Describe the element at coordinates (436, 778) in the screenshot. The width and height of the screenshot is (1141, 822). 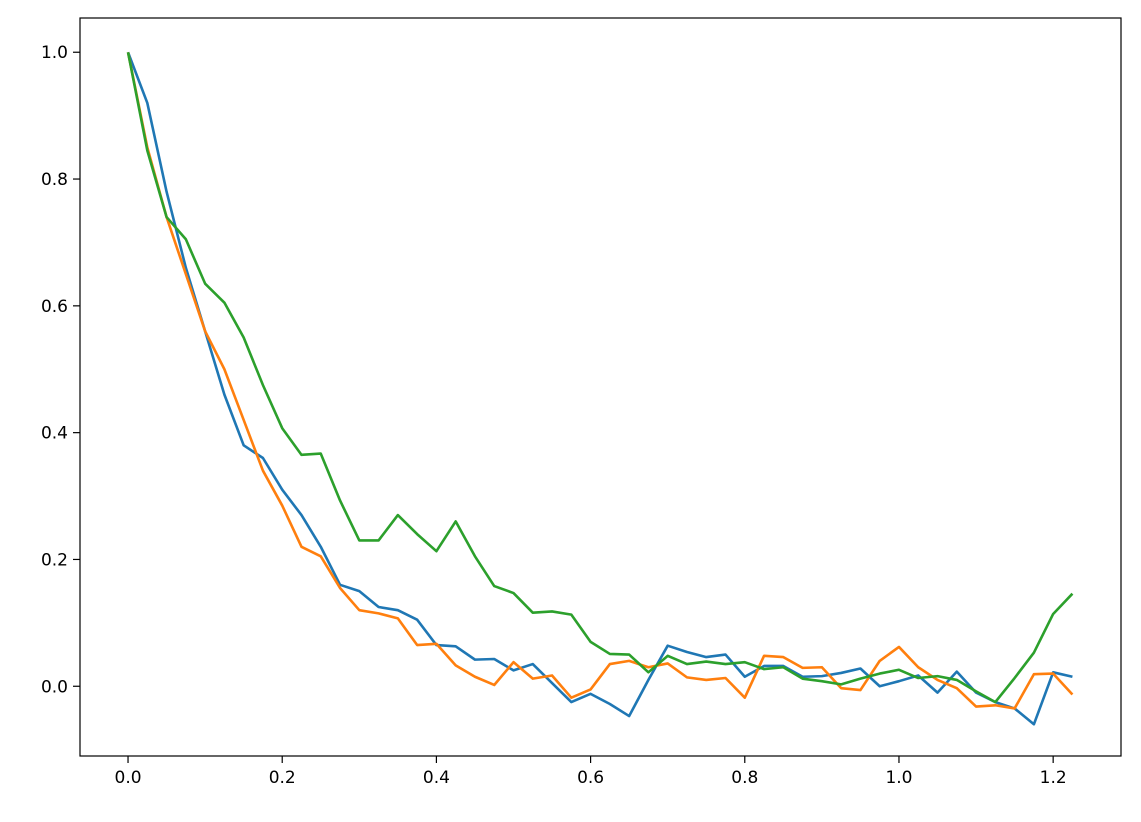
I see `x-tick-label: 0.4` at that location.